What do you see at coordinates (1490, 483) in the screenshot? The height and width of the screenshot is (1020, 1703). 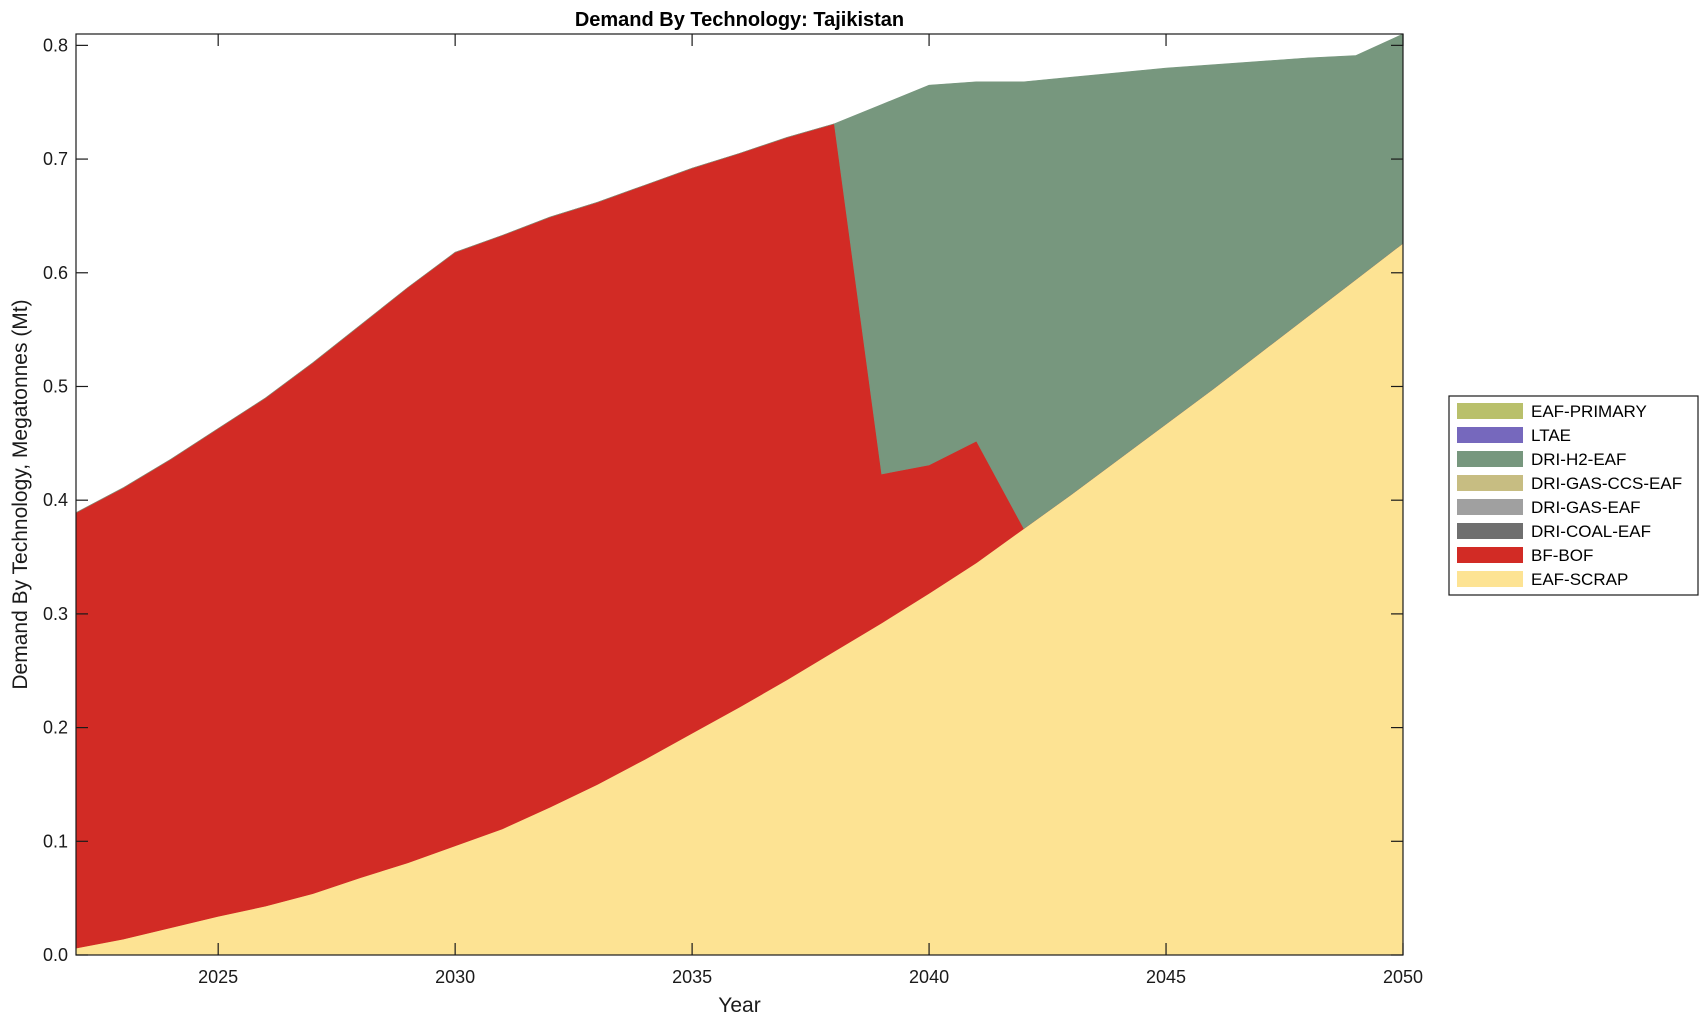 I see `legend-swatch-dri-gas-ccs-eaf` at bounding box center [1490, 483].